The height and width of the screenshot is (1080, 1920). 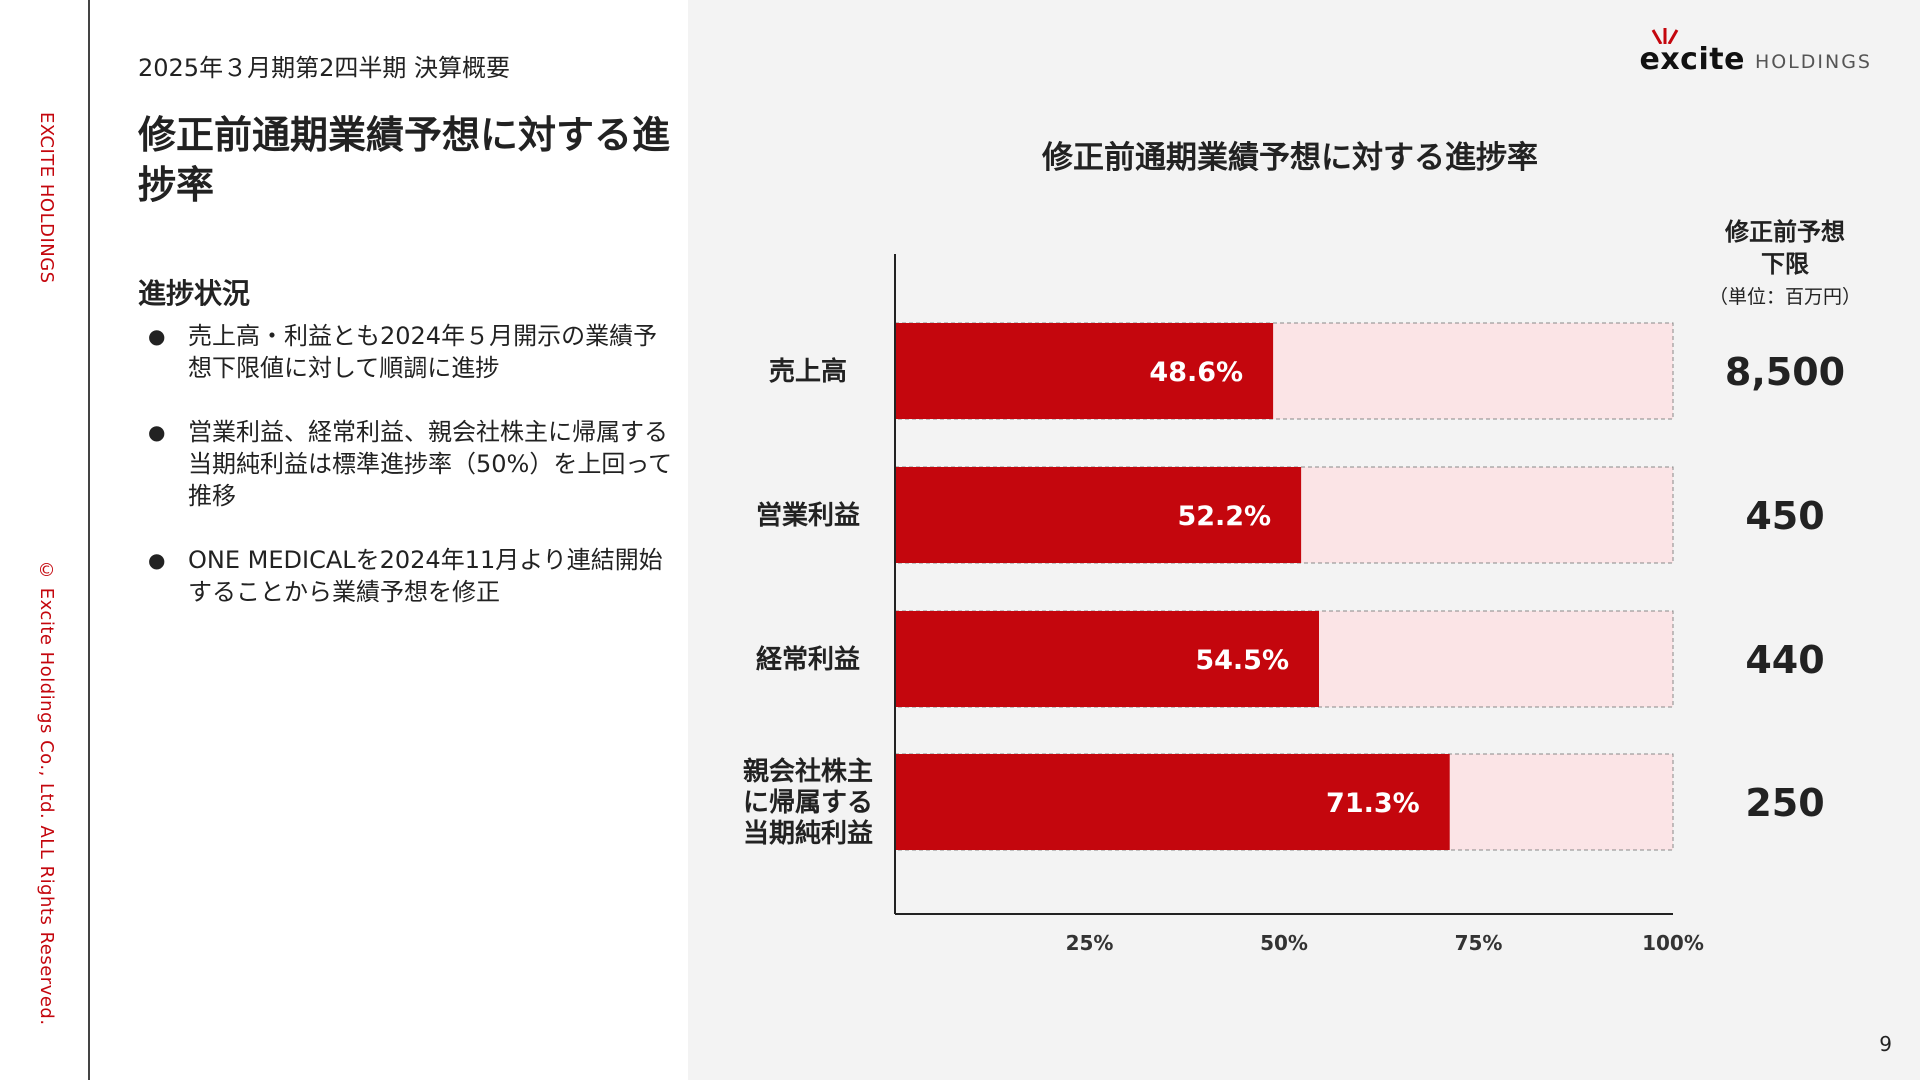 I want to click on forecast-column-header: 修正前予想 下限 （単位：百万円）, so click(x=1785, y=262).